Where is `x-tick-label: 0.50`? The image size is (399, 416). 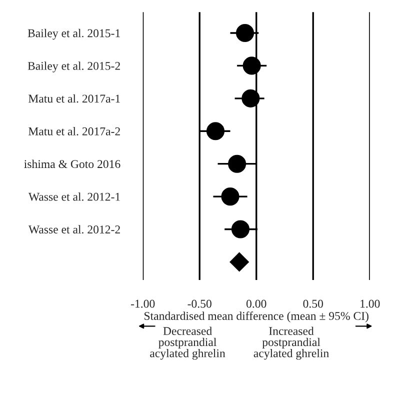 x-tick-label: 0.50 is located at coordinates (313, 304).